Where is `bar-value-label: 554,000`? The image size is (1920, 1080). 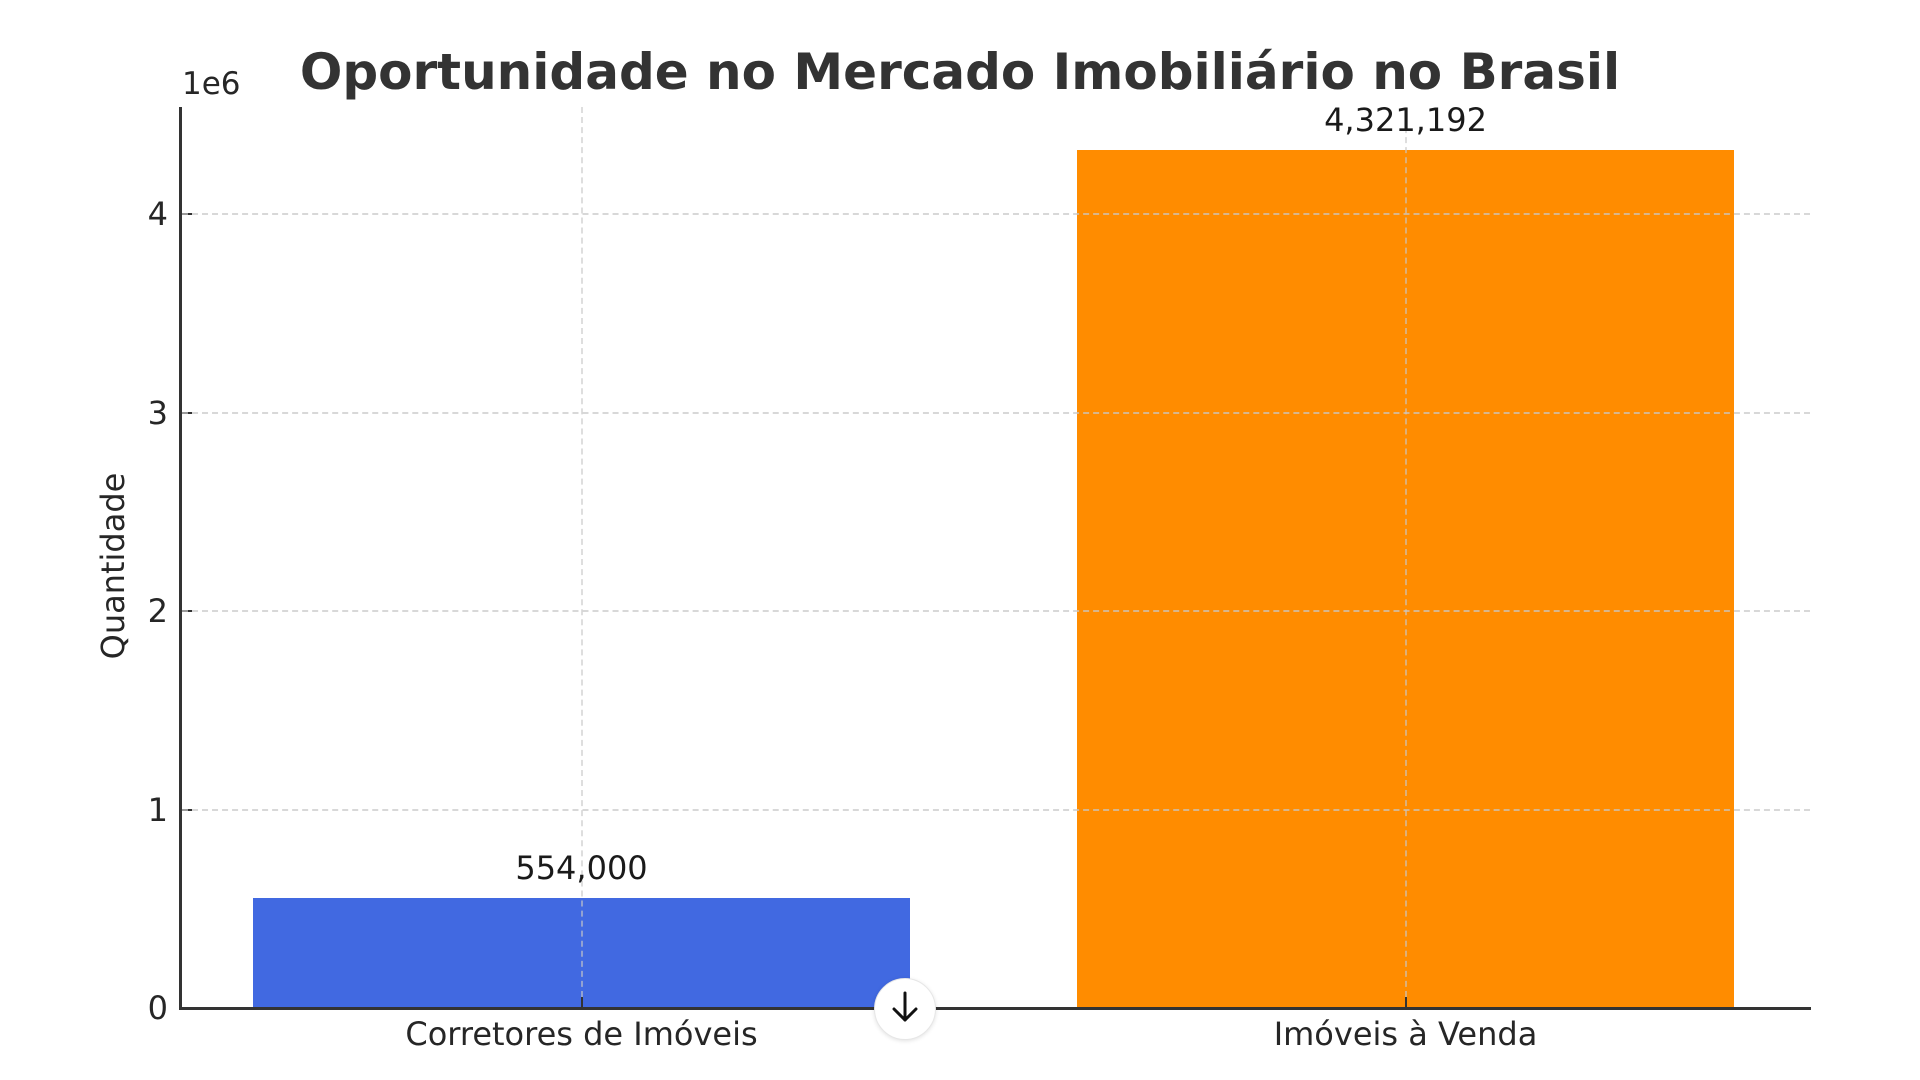 bar-value-label: 554,000 is located at coordinates (581, 868).